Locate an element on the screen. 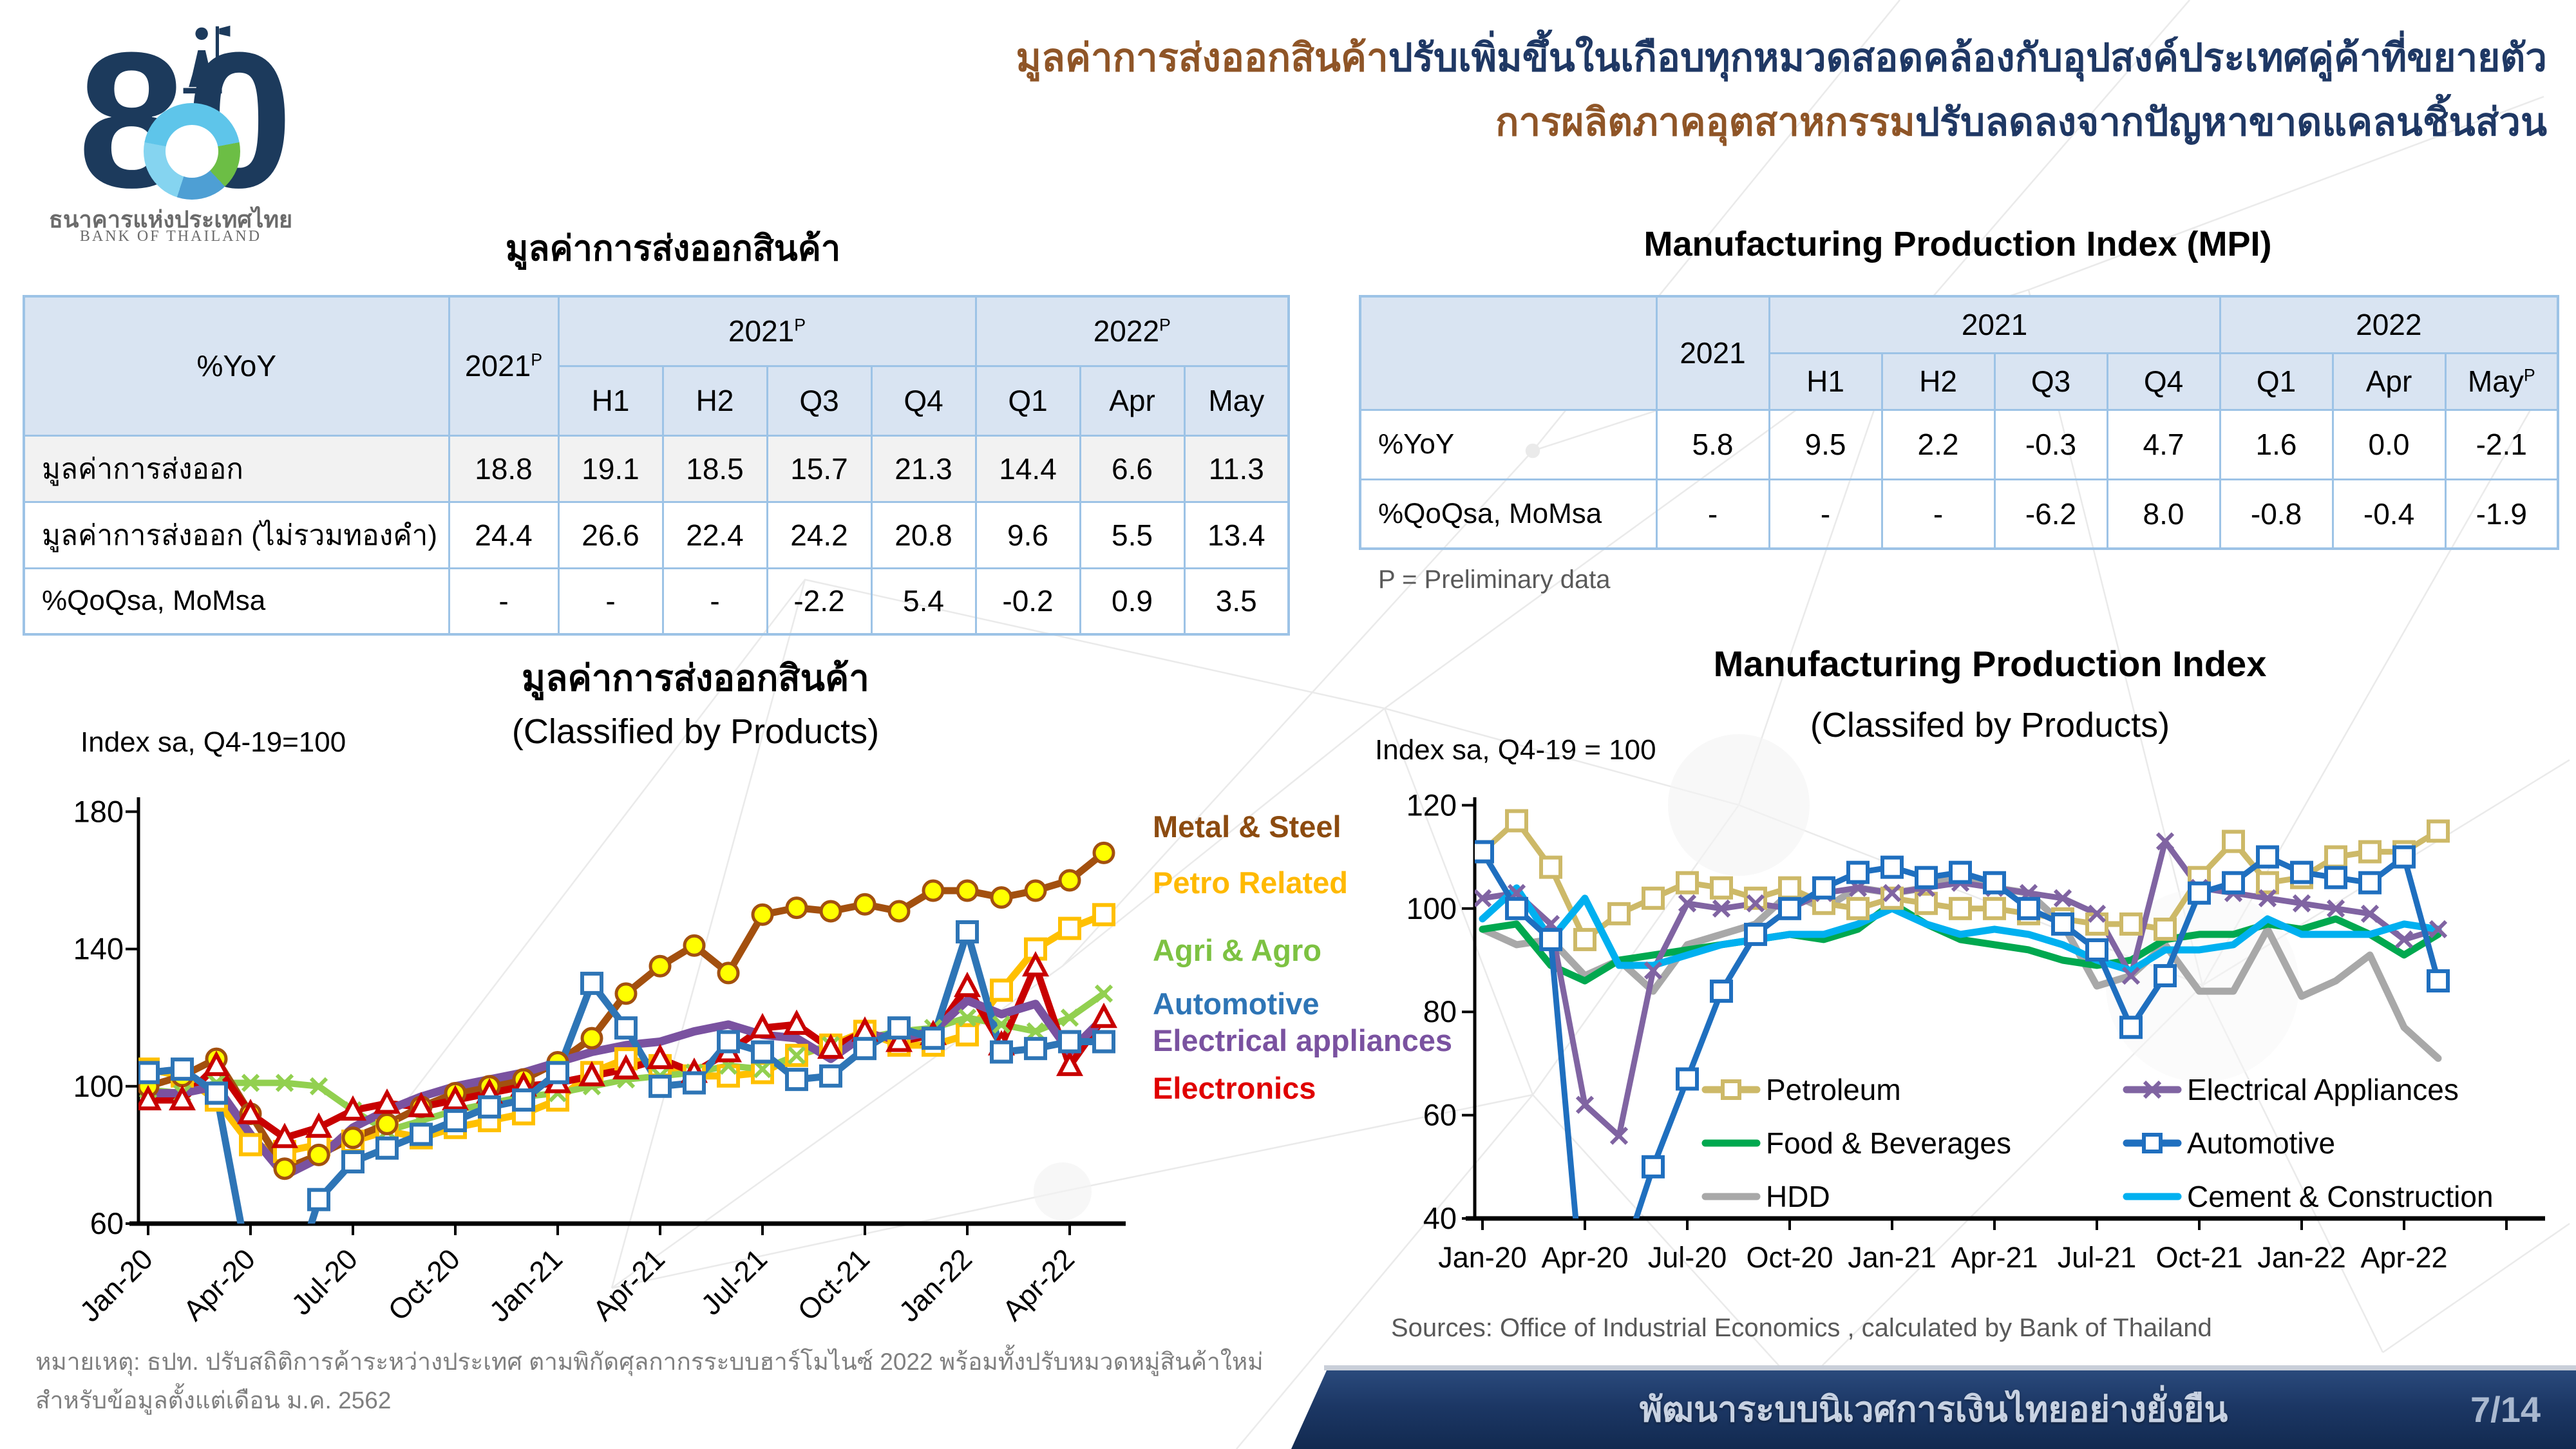  series-label-Metal & Steel: Metal & Steel is located at coordinates (1247, 827).